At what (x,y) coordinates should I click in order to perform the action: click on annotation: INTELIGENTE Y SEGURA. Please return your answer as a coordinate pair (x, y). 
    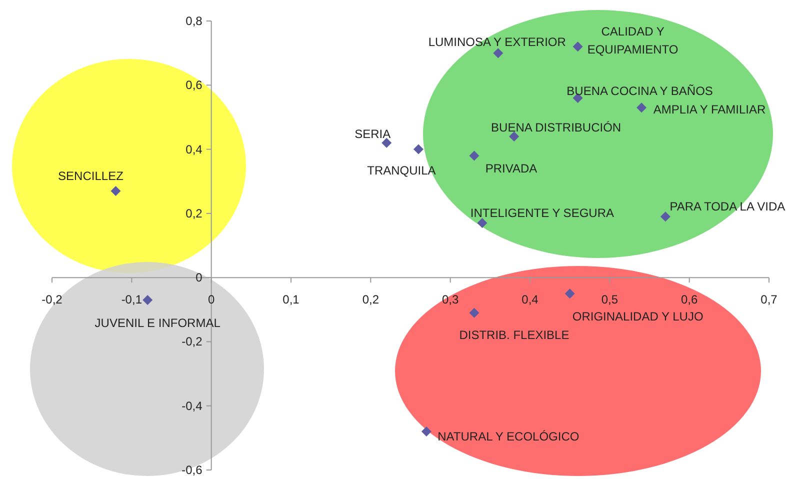
    Looking at the image, I should click on (542, 213).